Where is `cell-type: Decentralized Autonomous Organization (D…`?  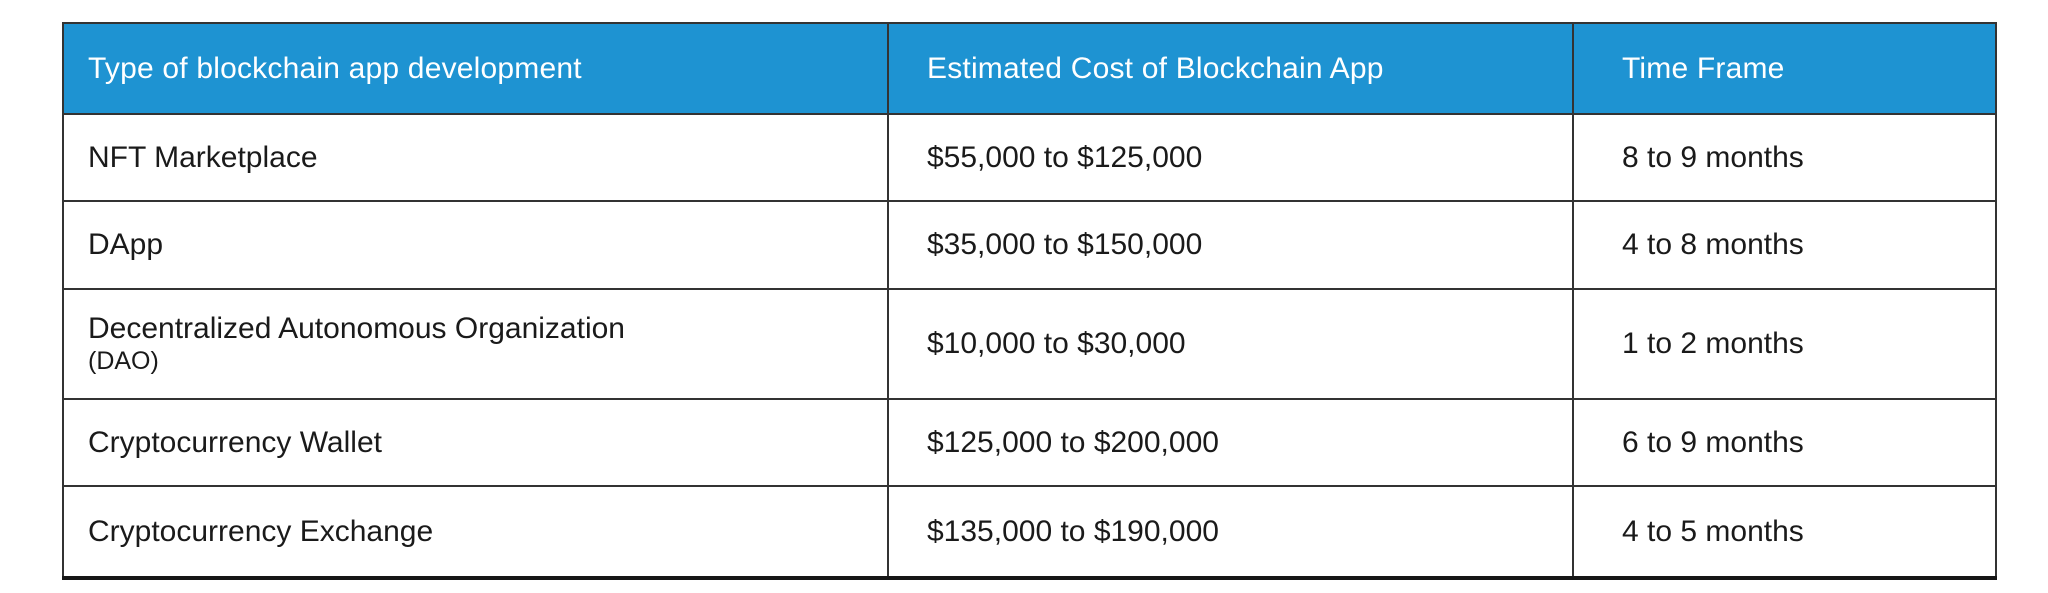 cell-type: Decentralized Autonomous Organization (D… is located at coordinates (475, 344).